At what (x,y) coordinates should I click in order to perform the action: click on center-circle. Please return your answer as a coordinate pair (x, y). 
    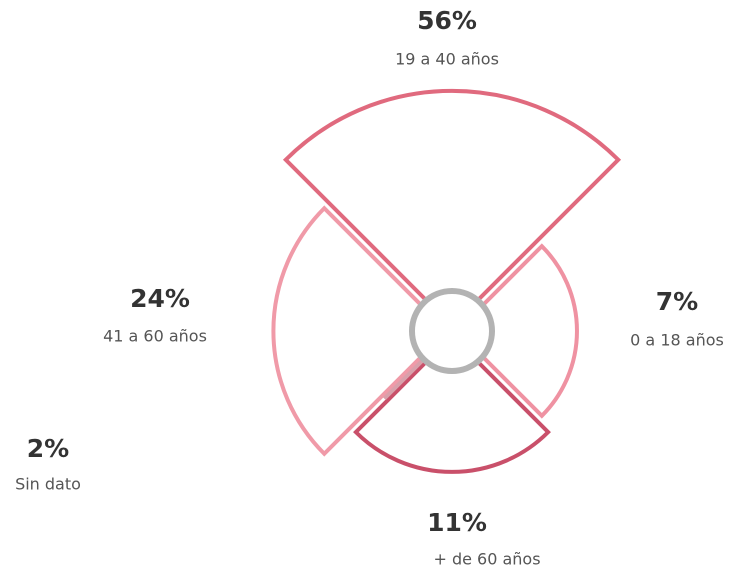
    Looking at the image, I should click on (452, 331).